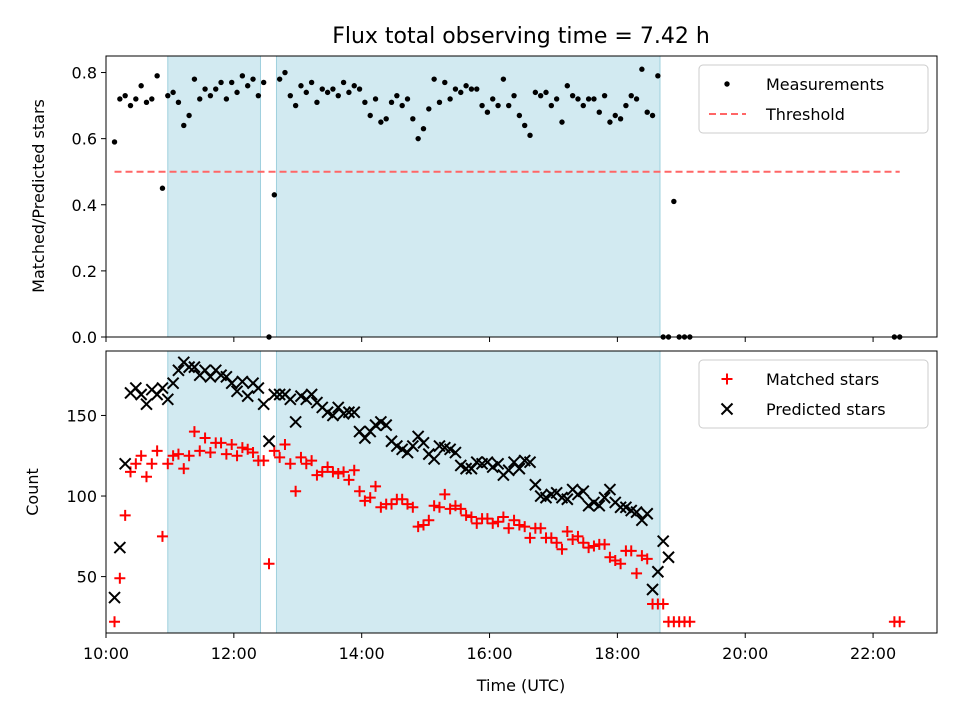  Describe the element at coordinates (826, 409) in the screenshot. I see `bottom-legend-label: Predicted stars` at that location.